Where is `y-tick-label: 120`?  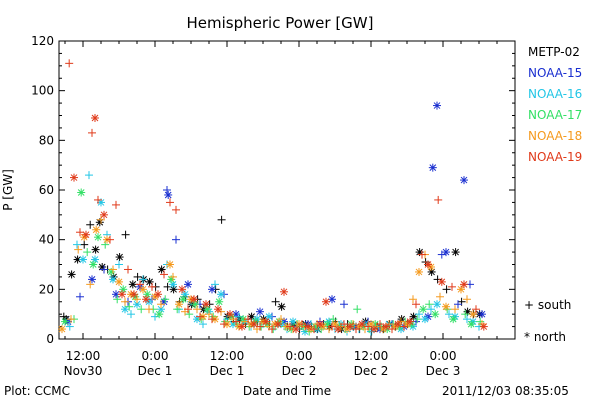
y-tick-label: 120 is located at coordinates (42, 41).